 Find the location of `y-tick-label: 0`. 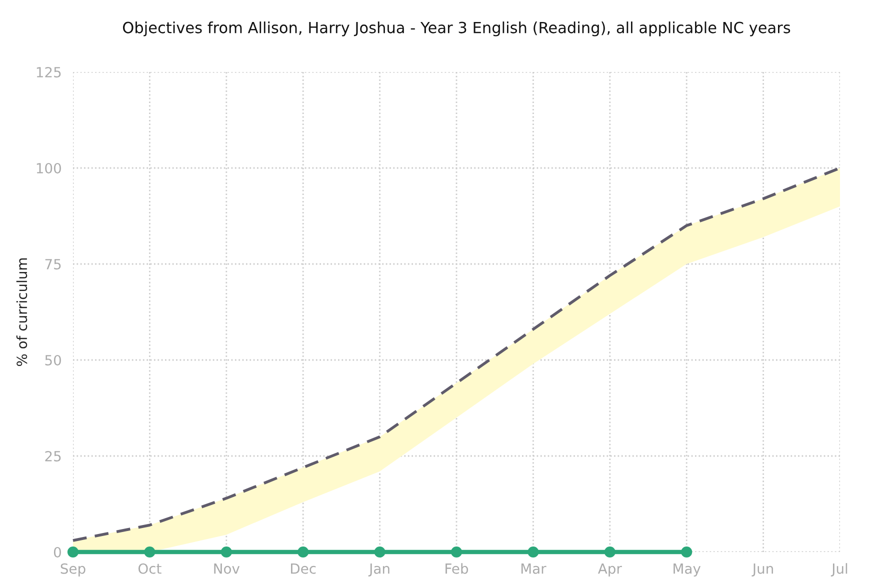

y-tick-label: 0 is located at coordinates (57, 552).